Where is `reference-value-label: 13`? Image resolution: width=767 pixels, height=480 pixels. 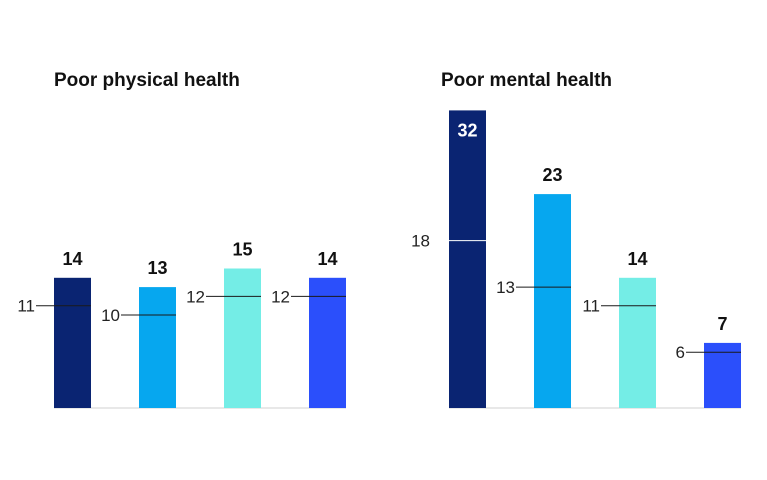 reference-value-label: 13 is located at coordinates (505, 287).